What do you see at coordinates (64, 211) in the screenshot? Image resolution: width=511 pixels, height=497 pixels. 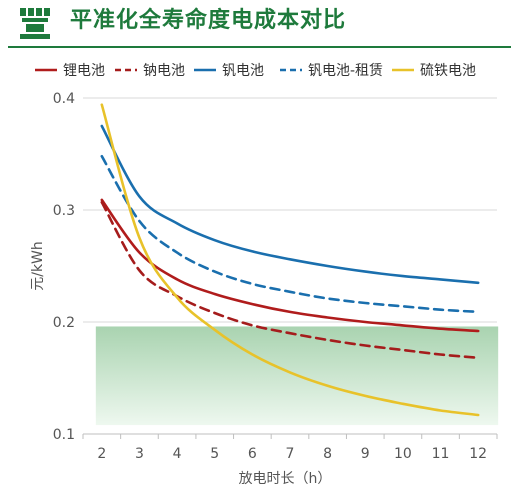 I see `y-tick-label: 0.3` at bounding box center [64, 211].